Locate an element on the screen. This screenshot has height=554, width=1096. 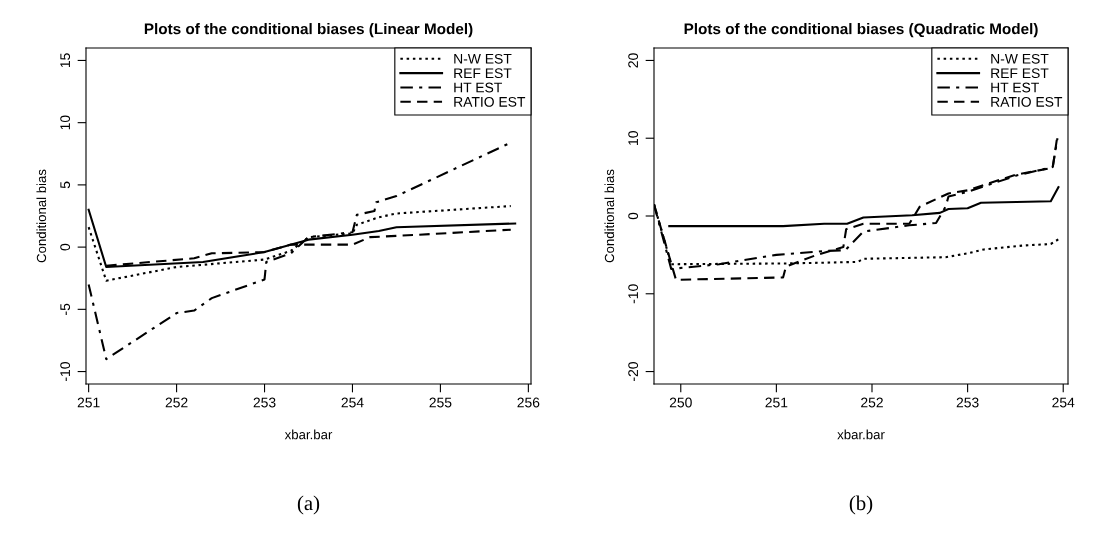
y-tick-label: 20 is located at coordinates (633, 60).